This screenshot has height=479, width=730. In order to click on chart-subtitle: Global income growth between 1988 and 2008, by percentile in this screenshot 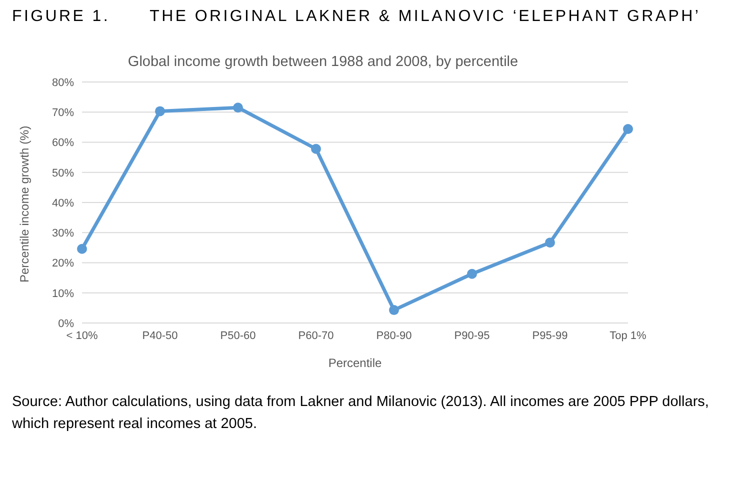, I will do `click(323, 62)`.